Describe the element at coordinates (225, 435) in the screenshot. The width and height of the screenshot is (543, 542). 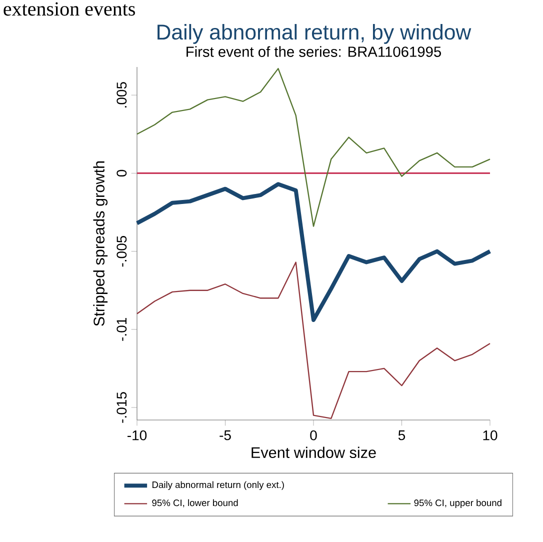
I see `x-tick-label: -5` at that location.